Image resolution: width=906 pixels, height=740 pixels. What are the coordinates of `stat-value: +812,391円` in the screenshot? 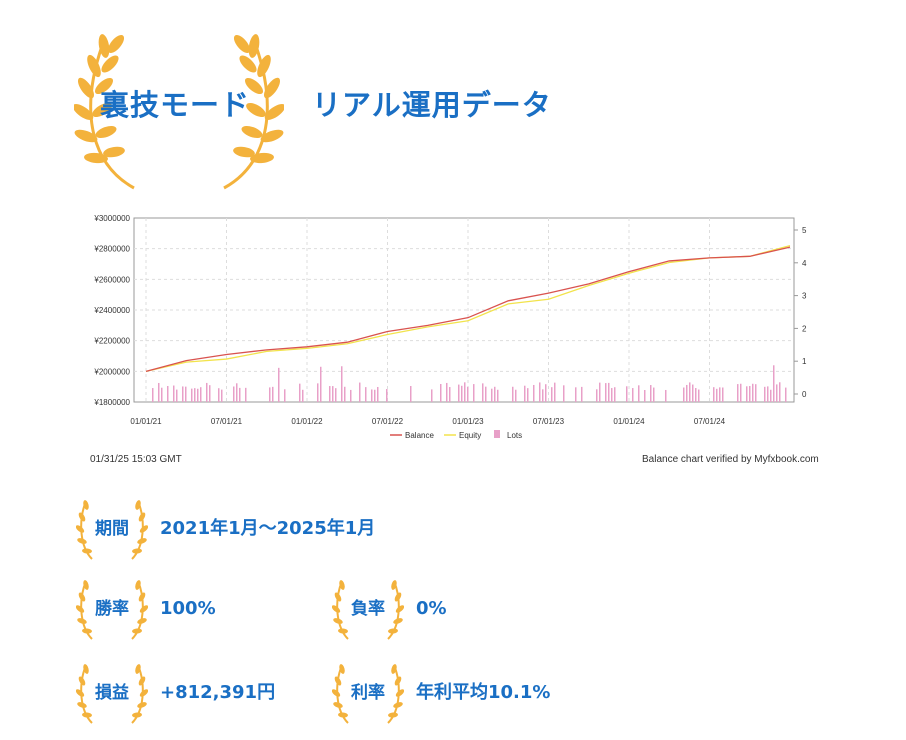 It's located at (218, 692).